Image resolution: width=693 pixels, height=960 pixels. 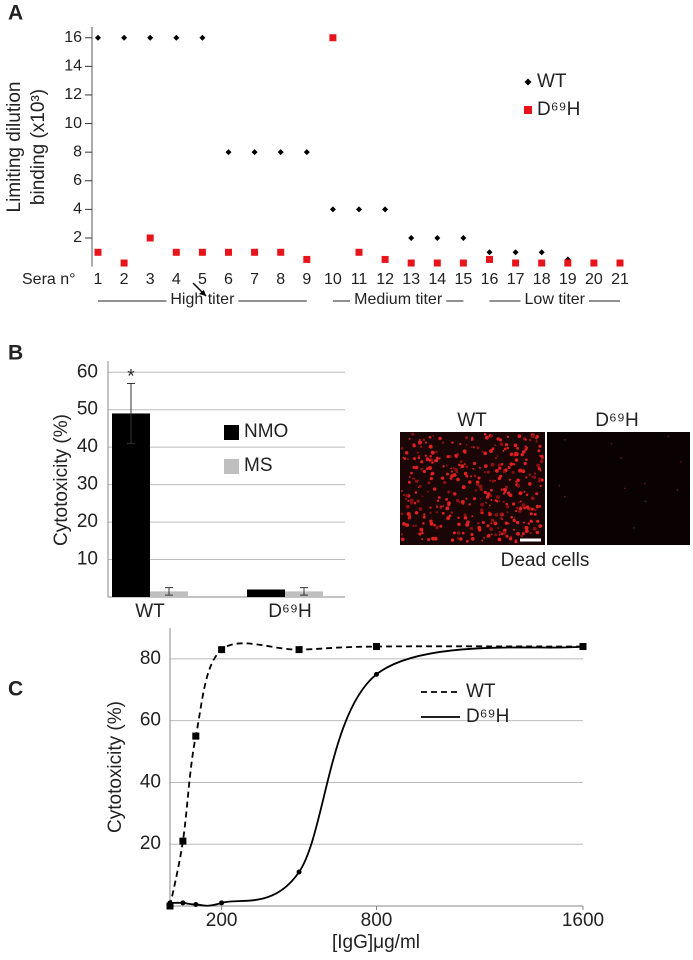 What do you see at coordinates (558, 109) in the screenshot?
I see `legend-label: D⁶⁹H` at bounding box center [558, 109].